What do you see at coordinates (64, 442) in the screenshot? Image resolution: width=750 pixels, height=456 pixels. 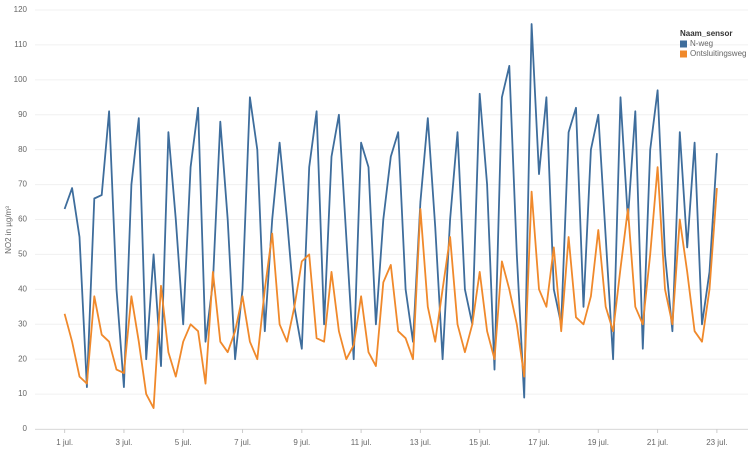 I see `x-tick-label: 1 jul.` at bounding box center [64, 442].